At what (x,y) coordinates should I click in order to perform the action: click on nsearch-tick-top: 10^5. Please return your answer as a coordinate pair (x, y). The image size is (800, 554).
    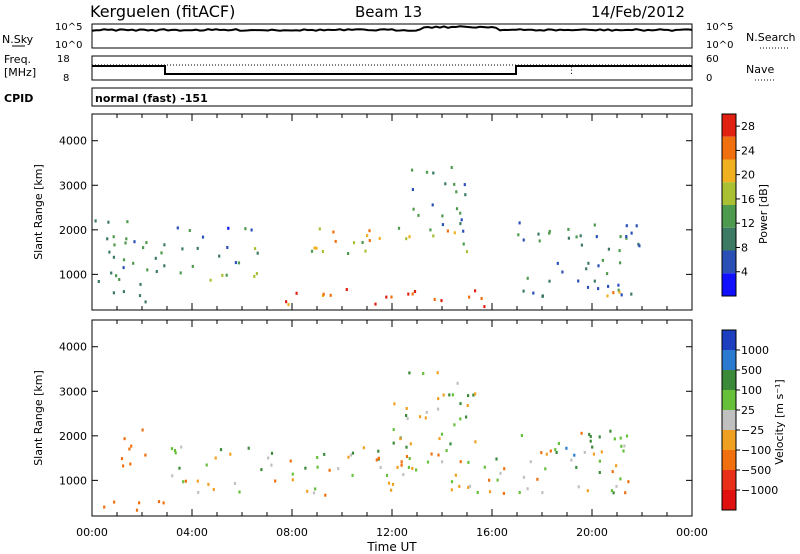
    Looking at the image, I should click on (719, 27).